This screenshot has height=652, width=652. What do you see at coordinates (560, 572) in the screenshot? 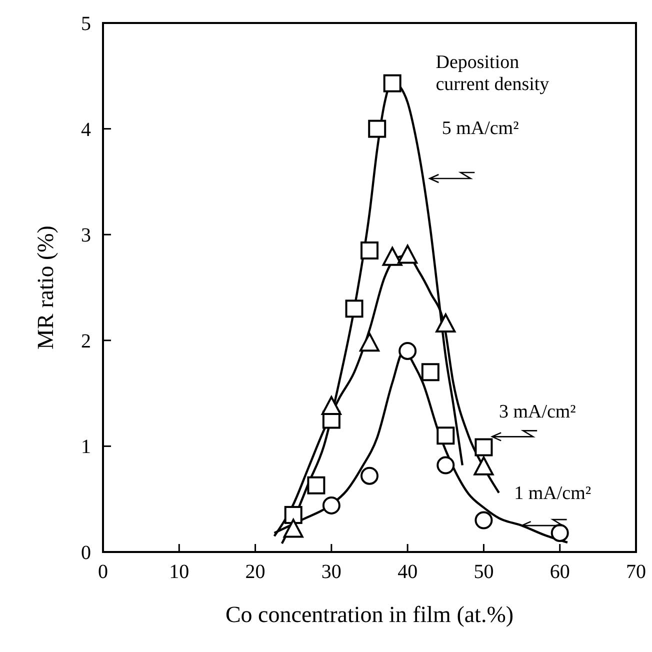
I see `x-tick-label: 60` at bounding box center [560, 572].